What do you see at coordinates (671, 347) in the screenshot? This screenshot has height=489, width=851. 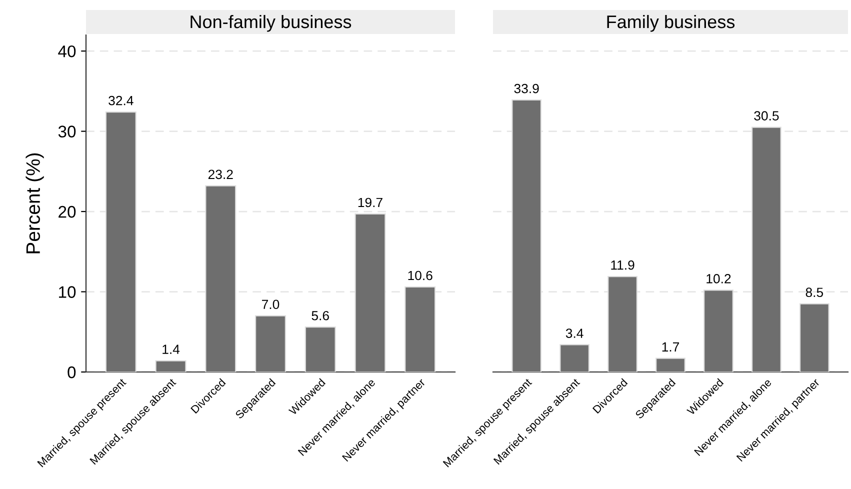 I see `data-label: 1.7` at bounding box center [671, 347].